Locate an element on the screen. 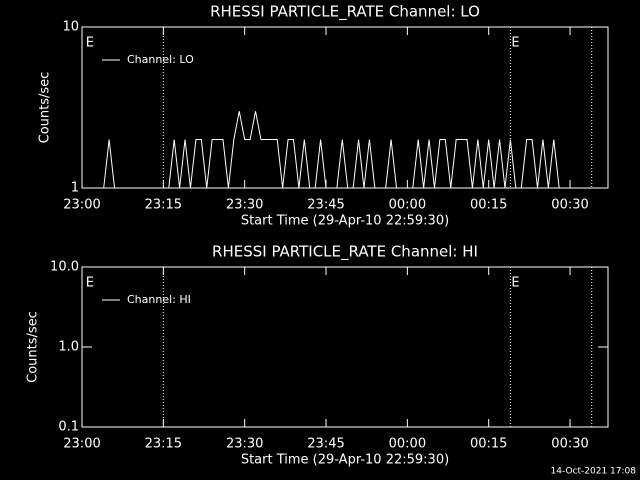 This screenshot has height=480, width=640. legend-label: Channel: LO is located at coordinates (160, 59).